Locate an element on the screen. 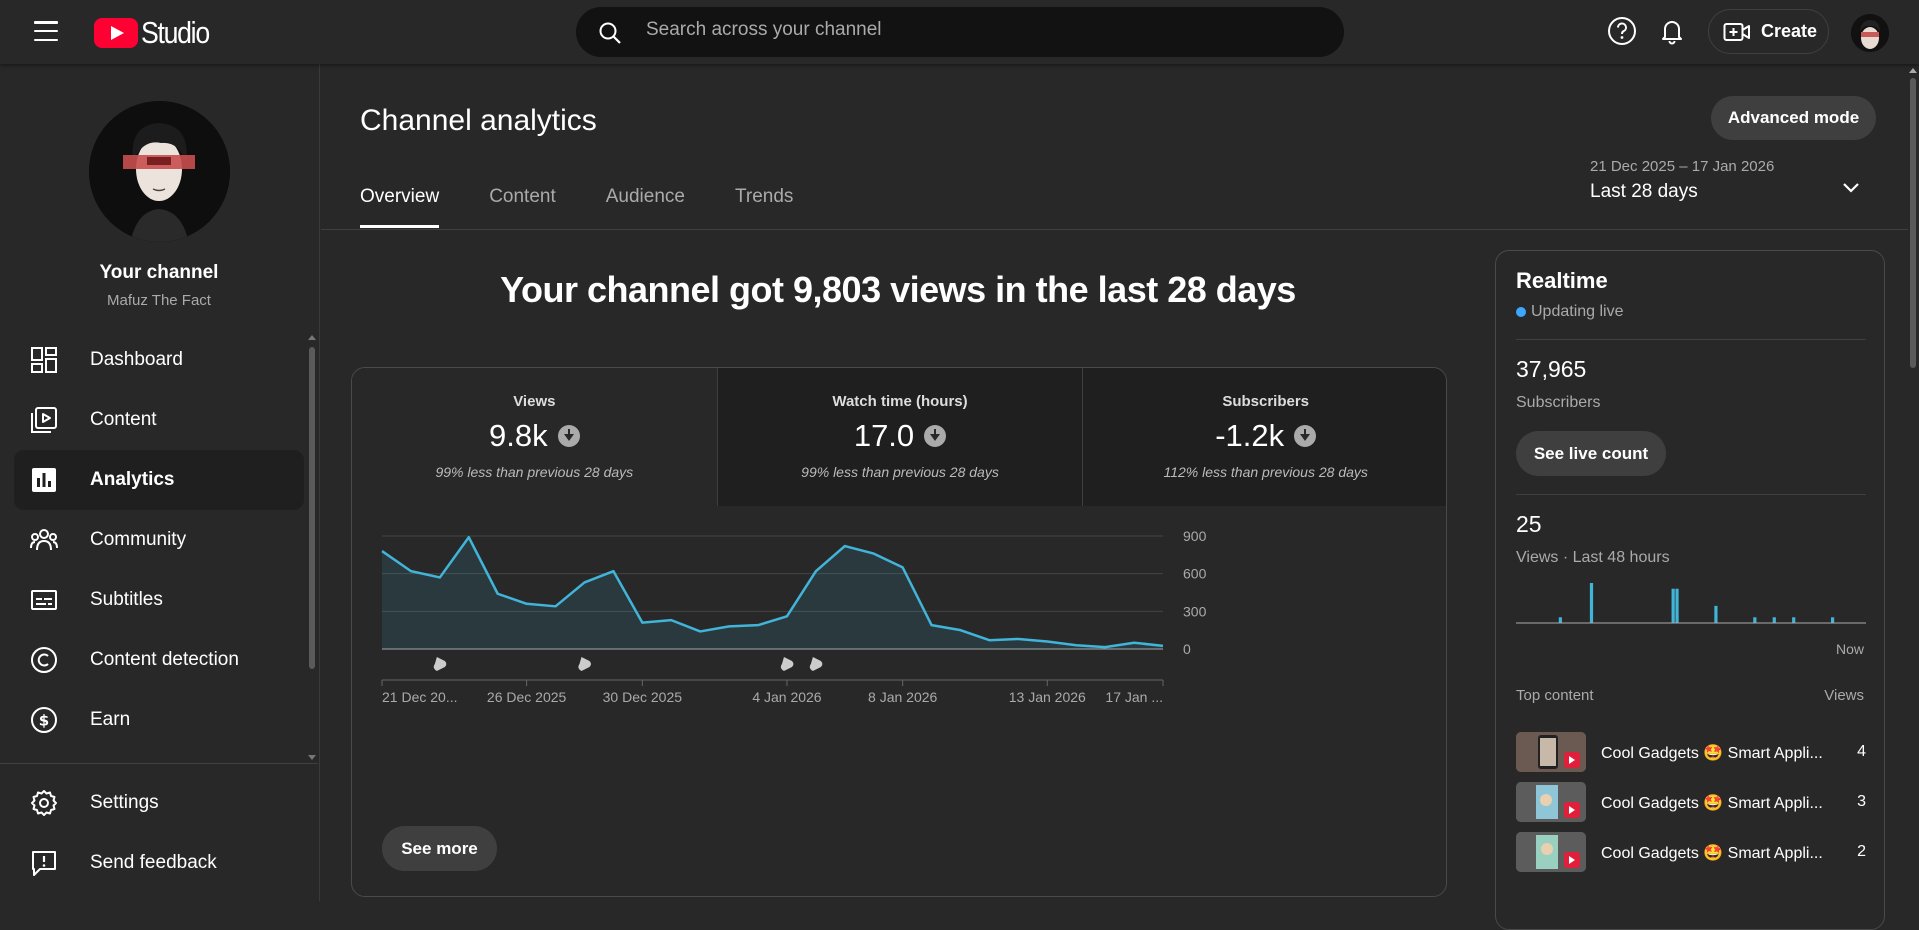 This screenshot has width=1919, height=930. settings-icon is located at coordinates (44, 803).